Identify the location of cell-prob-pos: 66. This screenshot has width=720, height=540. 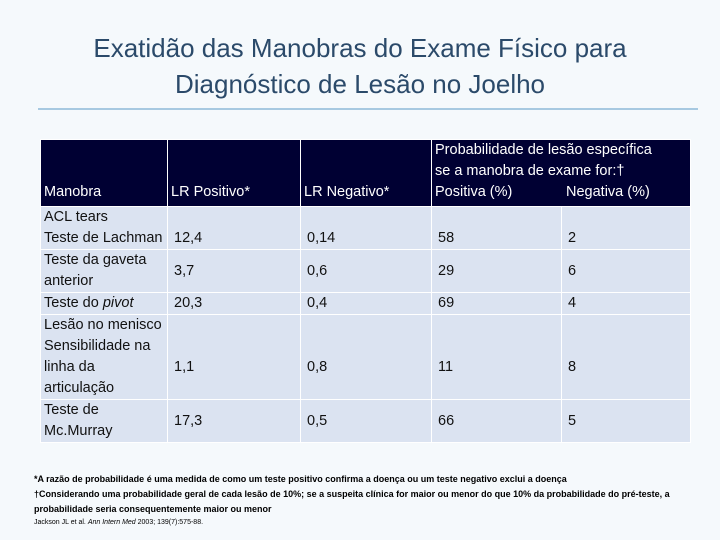
(496, 421).